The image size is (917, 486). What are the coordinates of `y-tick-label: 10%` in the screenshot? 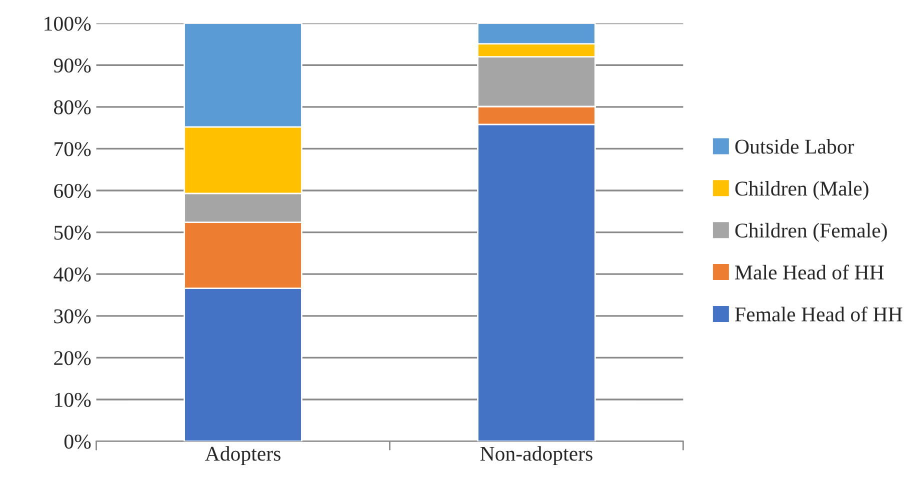 It's located at (73, 399).